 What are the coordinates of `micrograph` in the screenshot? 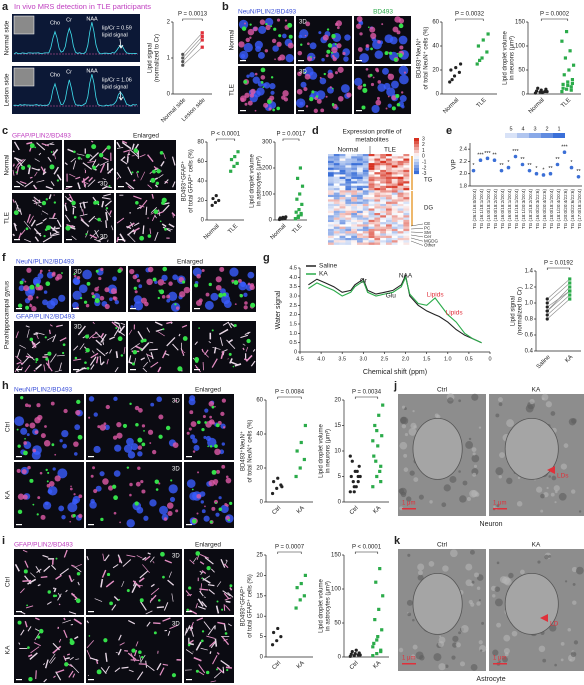 It's located at (98, 347).